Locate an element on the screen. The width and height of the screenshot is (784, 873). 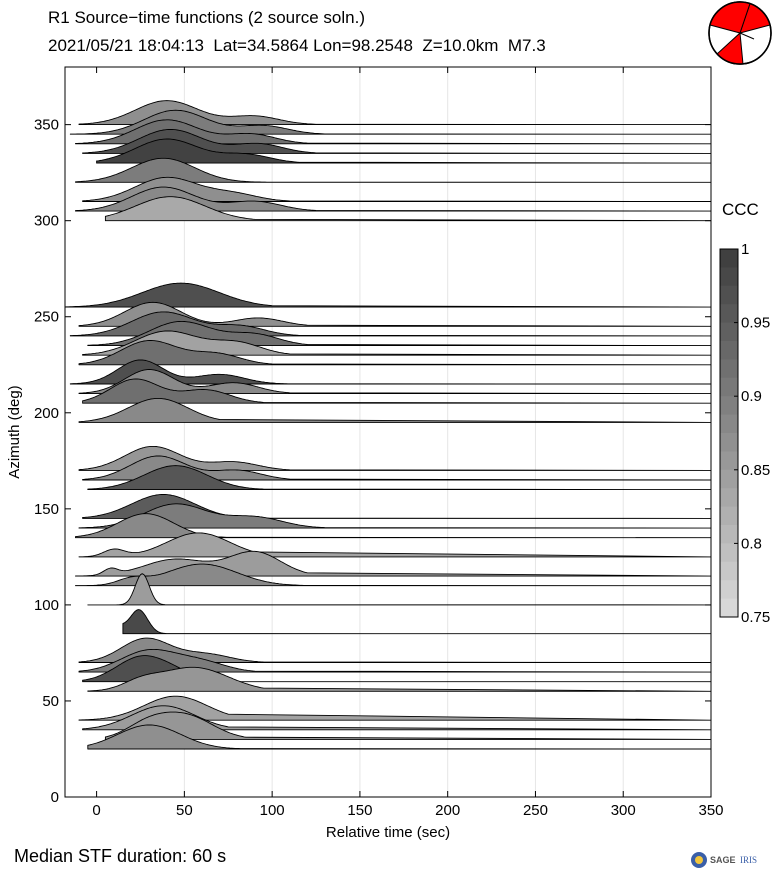
colorbar-tick-label: 0.75 is located at coordinates (755, 617).